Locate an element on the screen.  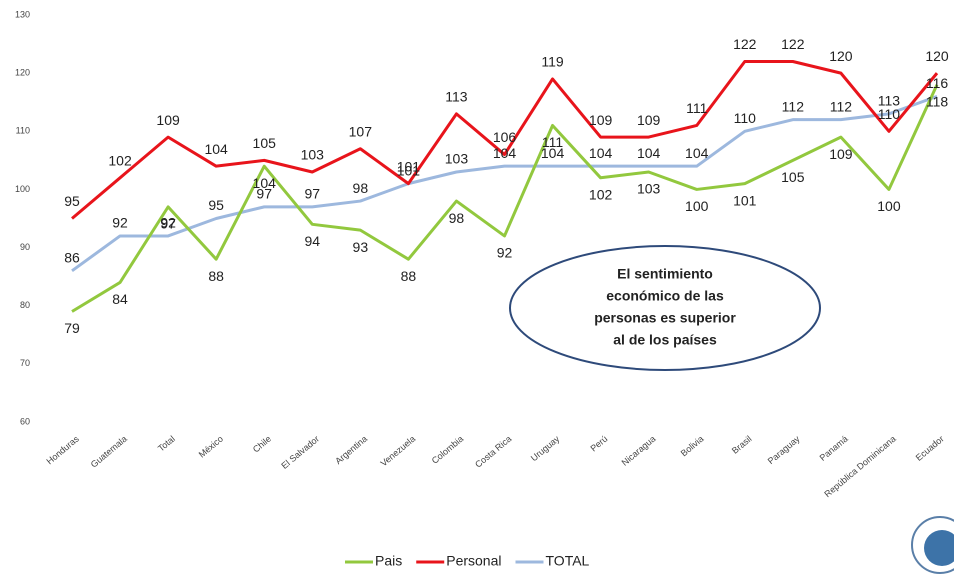
x-tick-label: Honduras is located at coordinates (62, 449).